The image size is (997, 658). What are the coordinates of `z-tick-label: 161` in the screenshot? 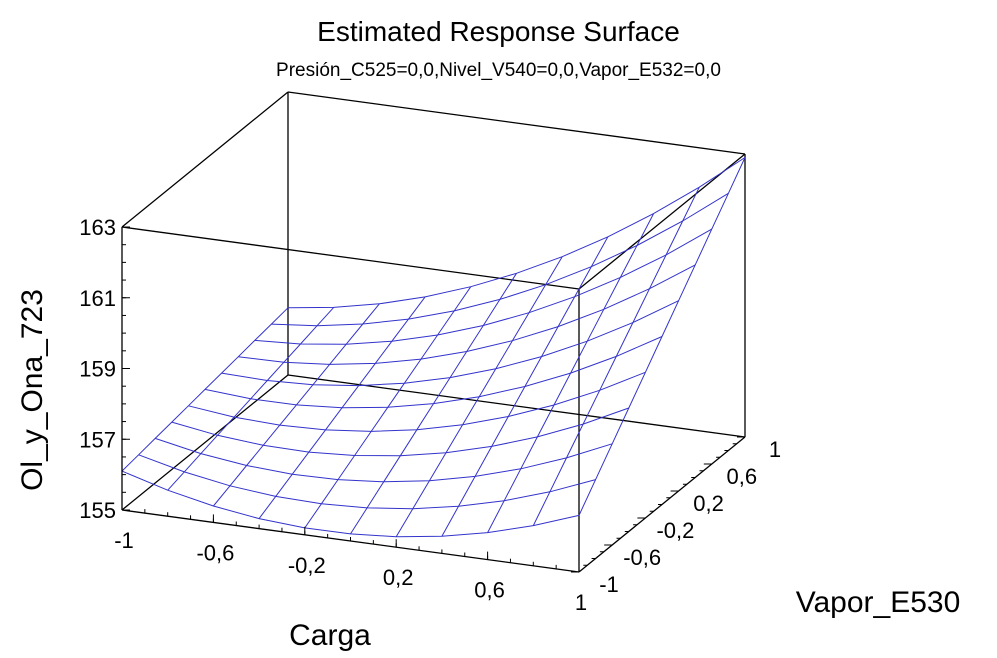 It's located at (97, 298).